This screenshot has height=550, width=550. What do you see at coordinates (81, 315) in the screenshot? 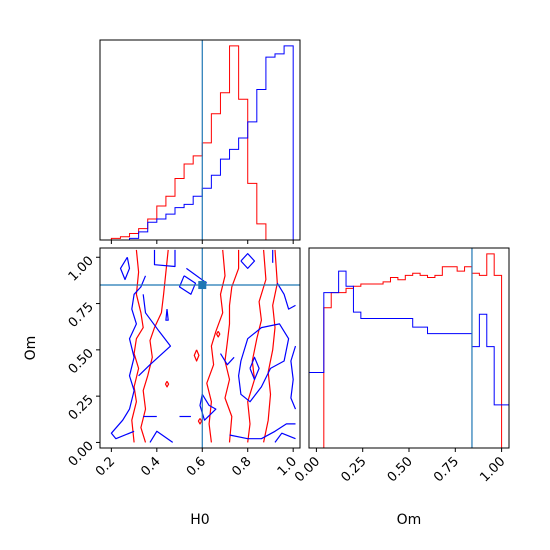
I see `y-tick-label: 0.75` at bounding box center [81, 315].